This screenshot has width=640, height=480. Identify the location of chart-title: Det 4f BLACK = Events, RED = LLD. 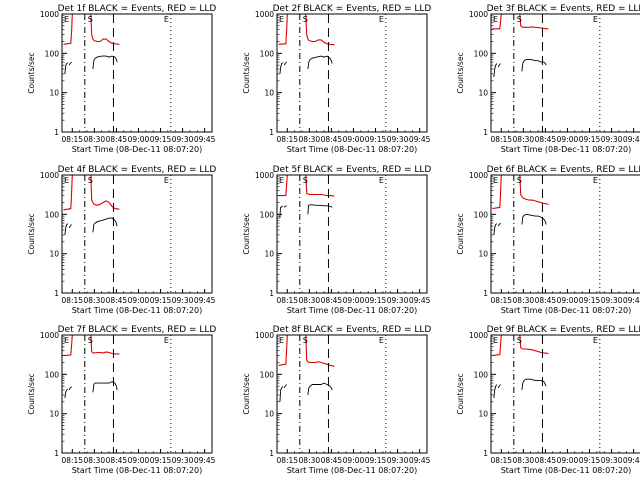
(137, 170).